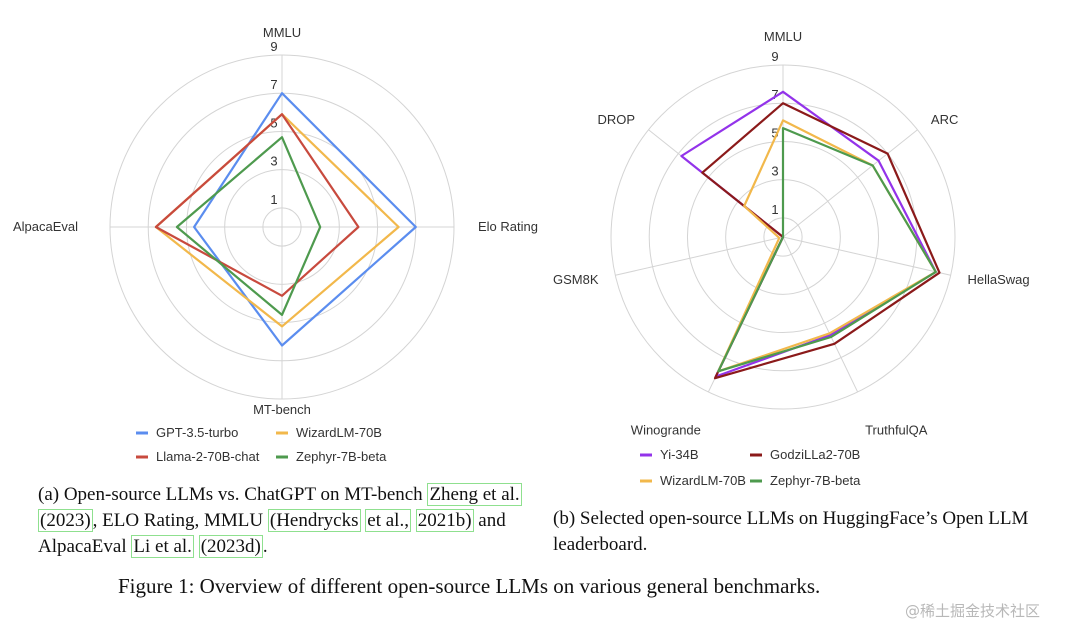  What do you see at coordinates (248, 226) in the screenshot?
I see `chart-a-series-zephyr-7b-beta` at bounding box center [248, 226].